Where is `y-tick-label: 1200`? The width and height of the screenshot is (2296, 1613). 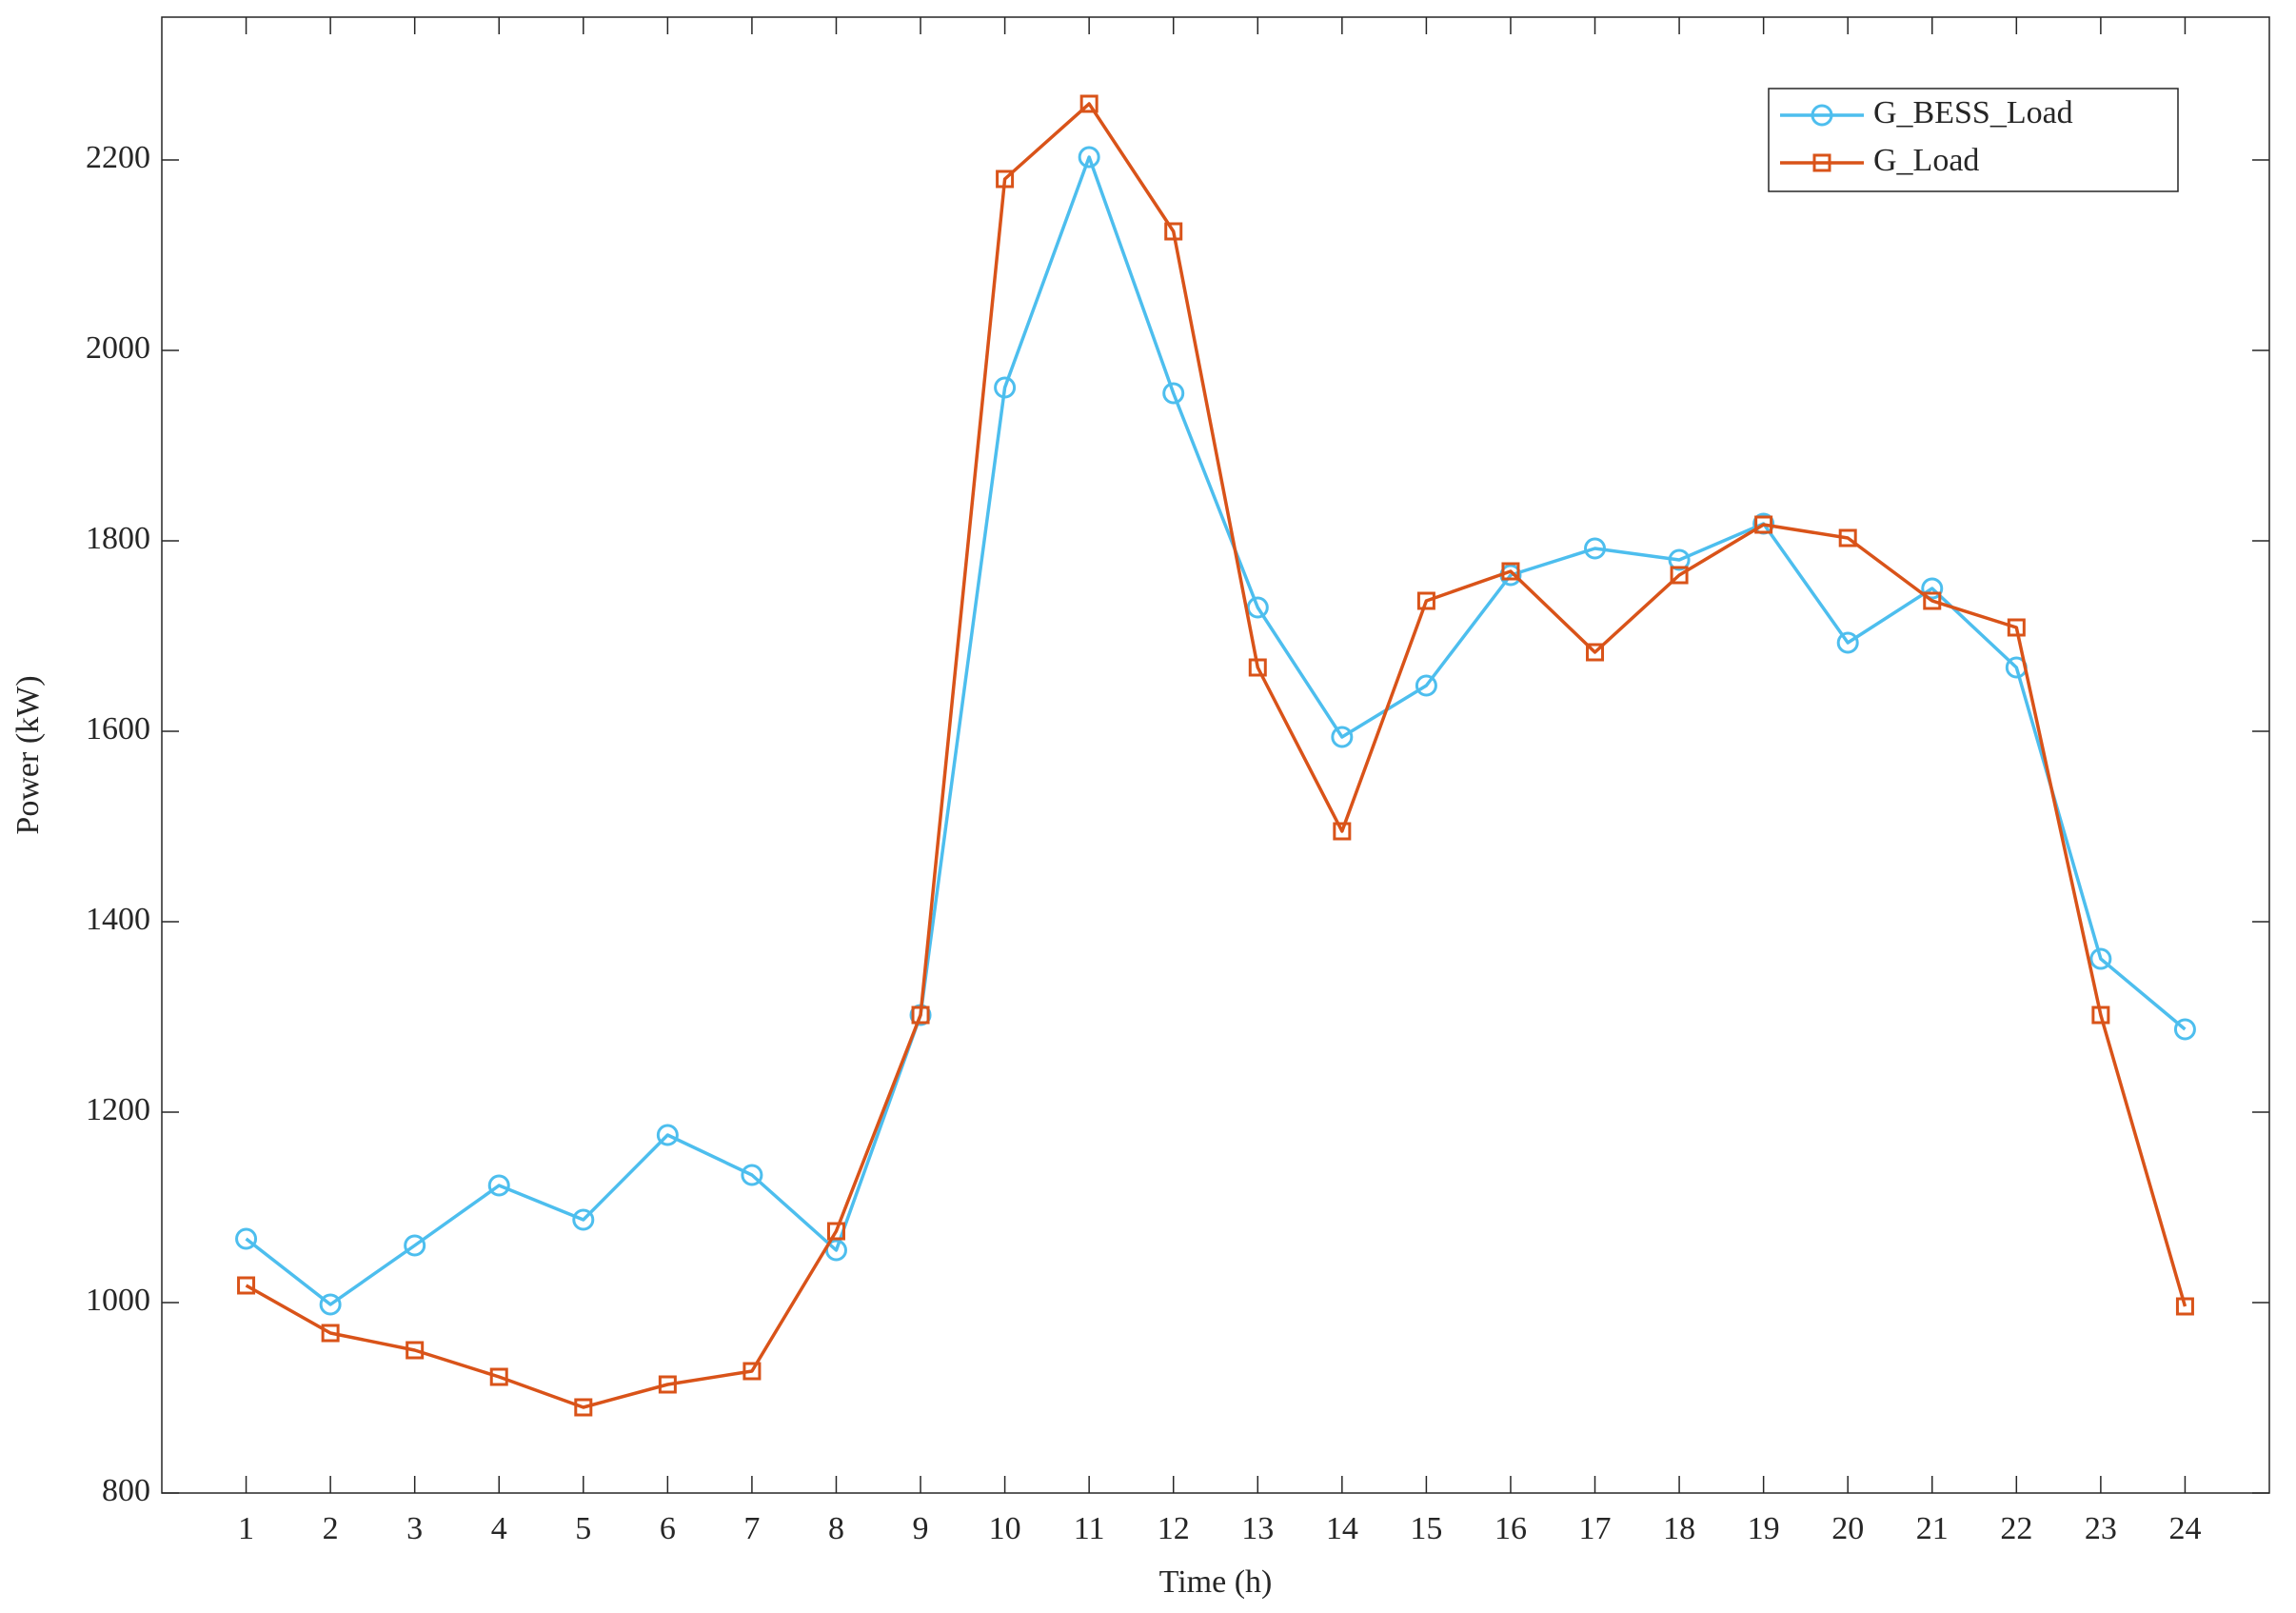
y-tick-label: 1200 is located at coordinates (118, 1109).